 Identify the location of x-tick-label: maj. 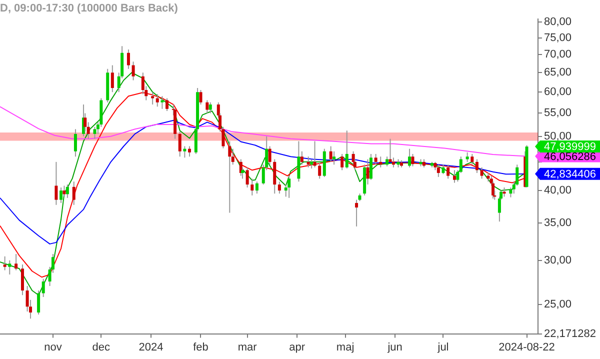
(345, 347).